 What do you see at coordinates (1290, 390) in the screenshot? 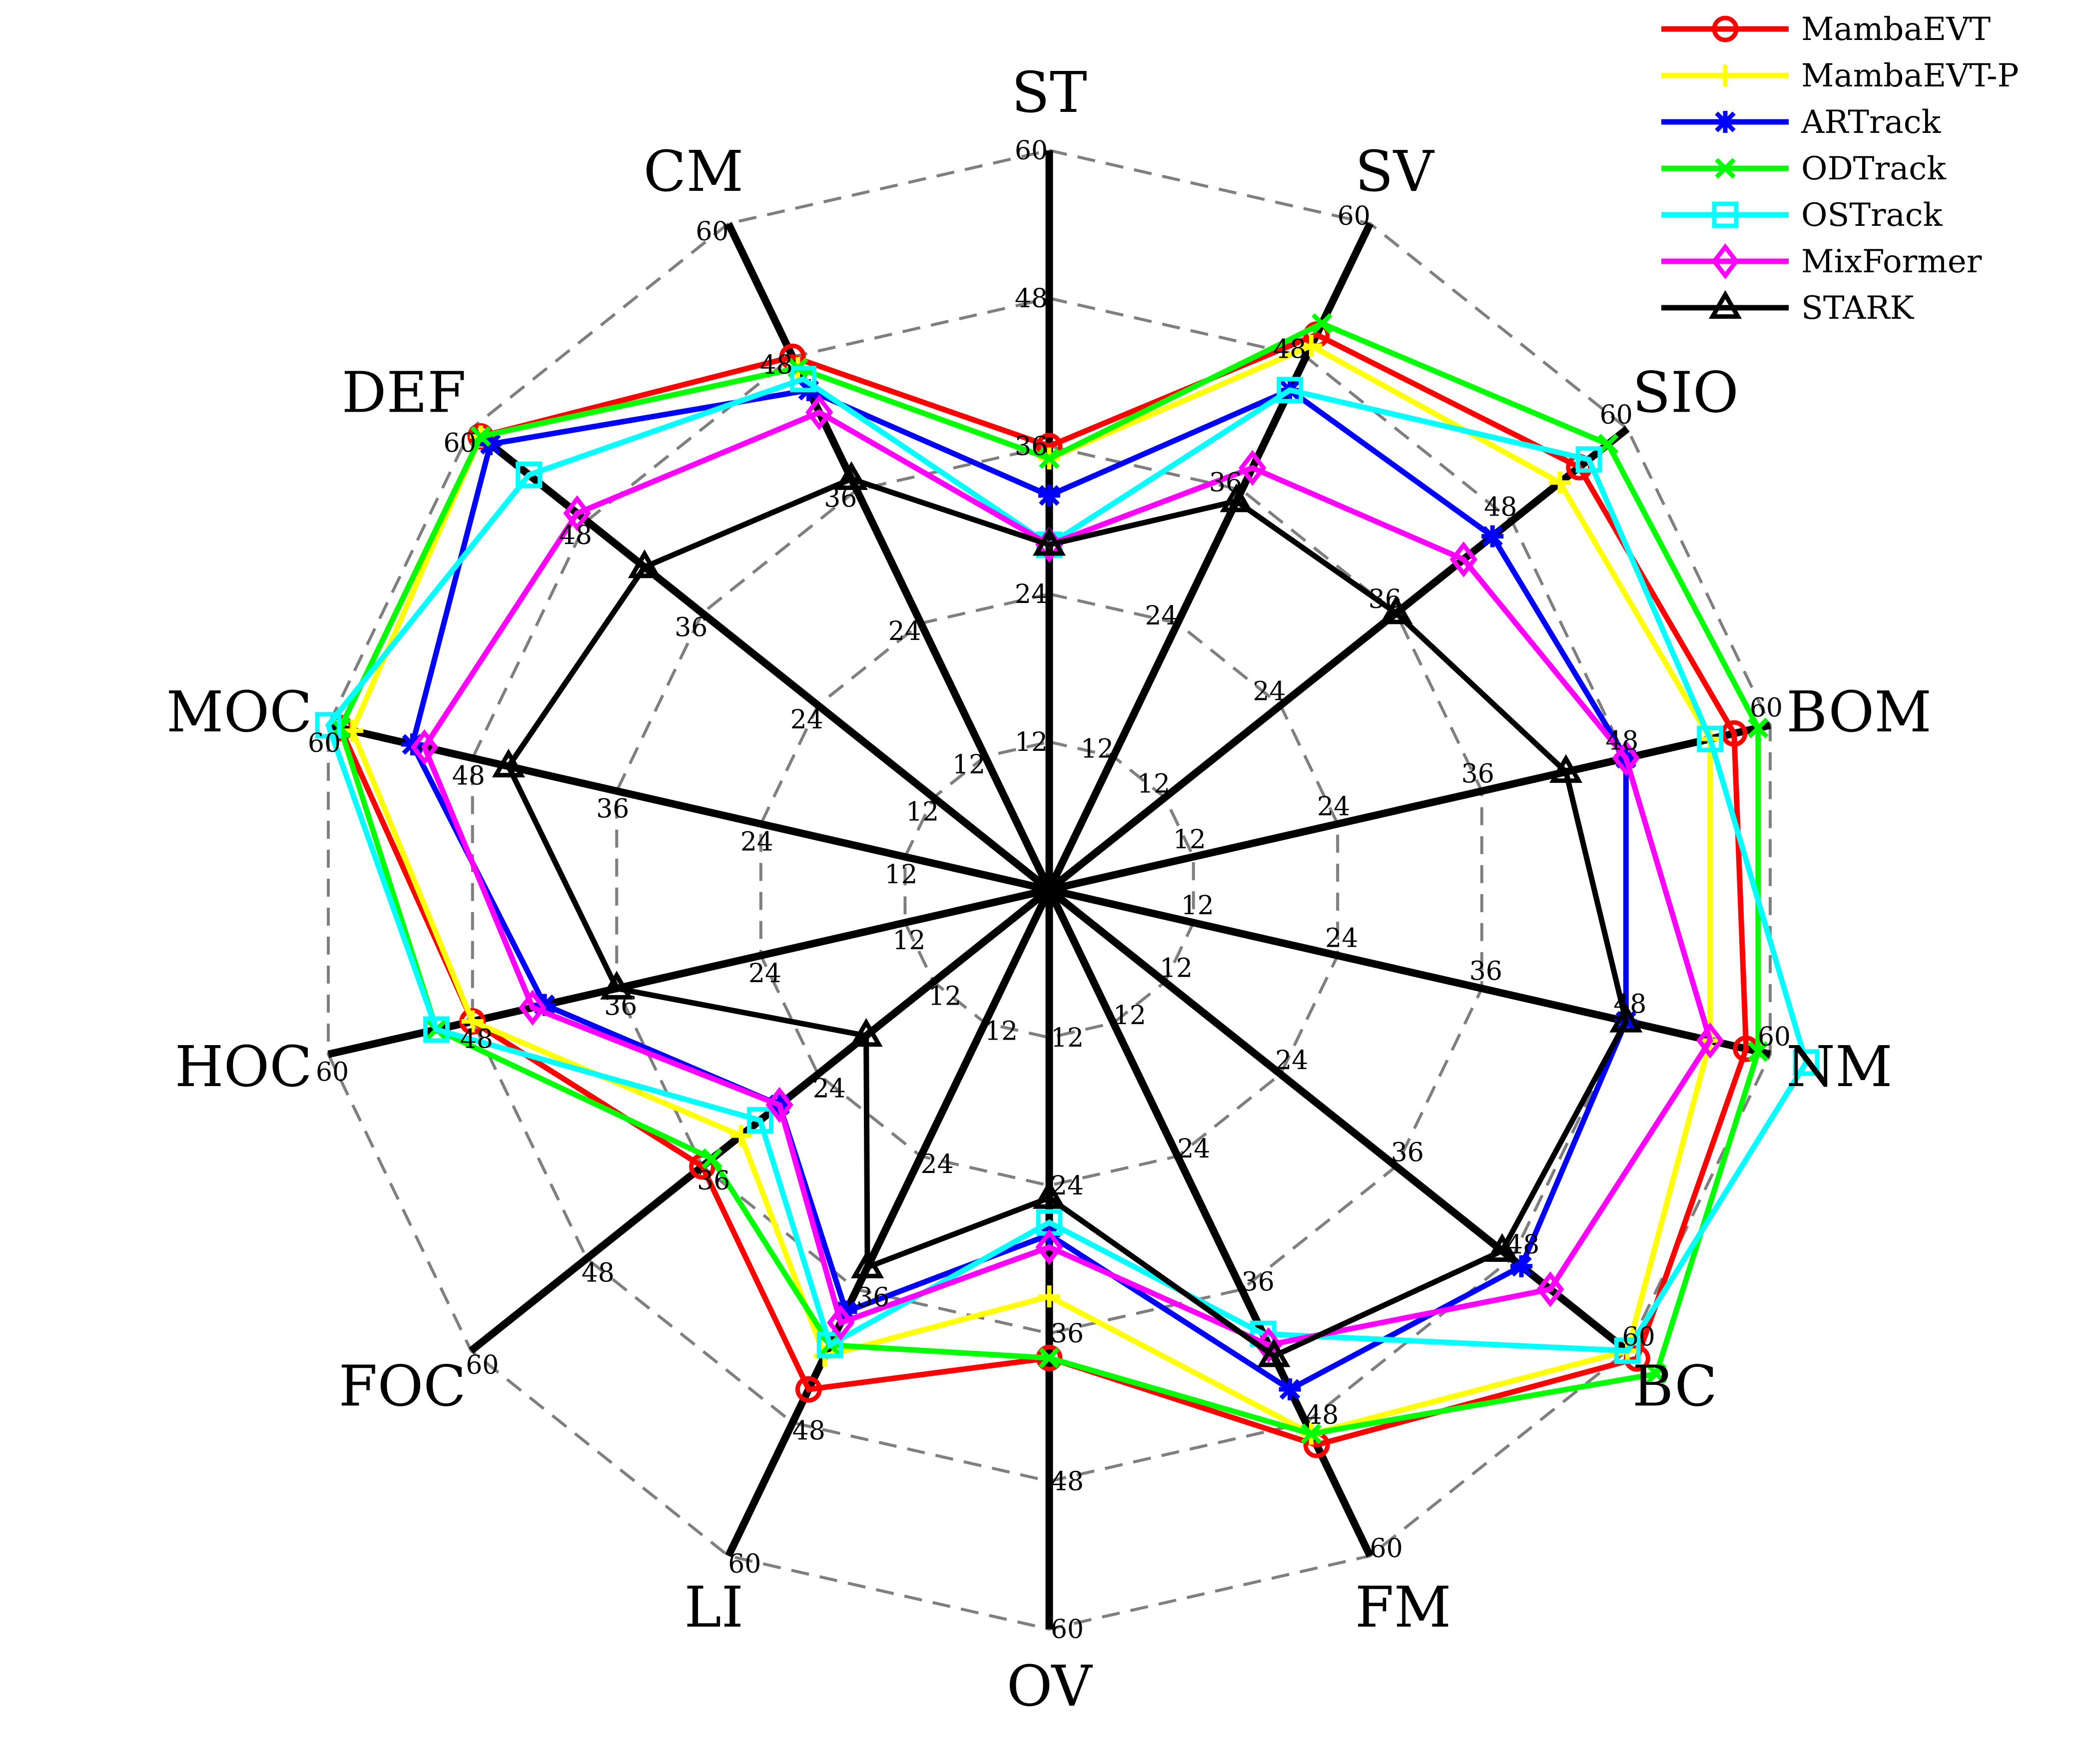
I see `data-point-ostrack-sv` at bounding box center [1290, 390].